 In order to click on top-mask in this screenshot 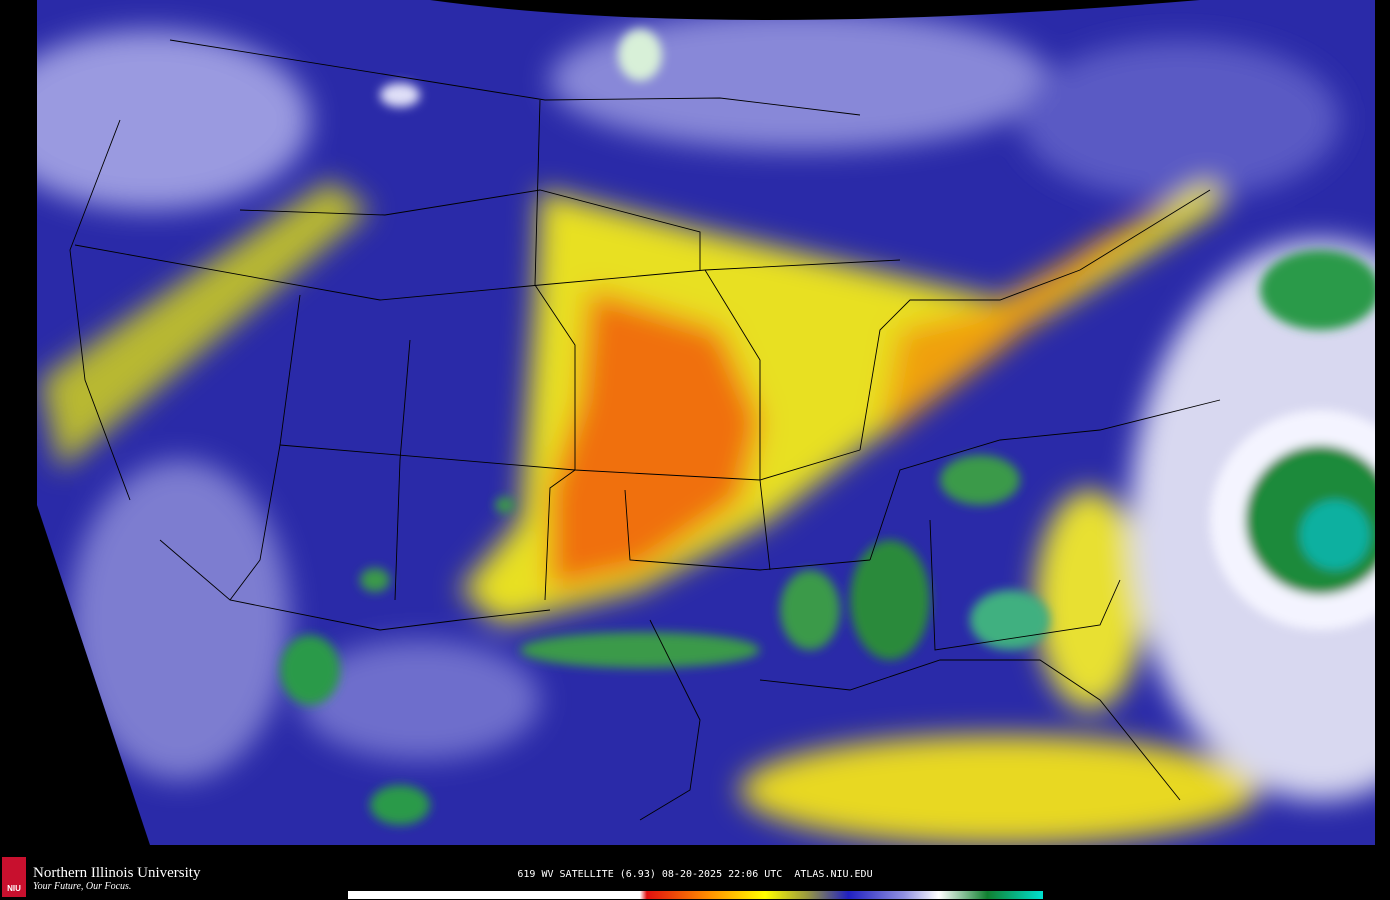, I will do `click(815, 10)`.